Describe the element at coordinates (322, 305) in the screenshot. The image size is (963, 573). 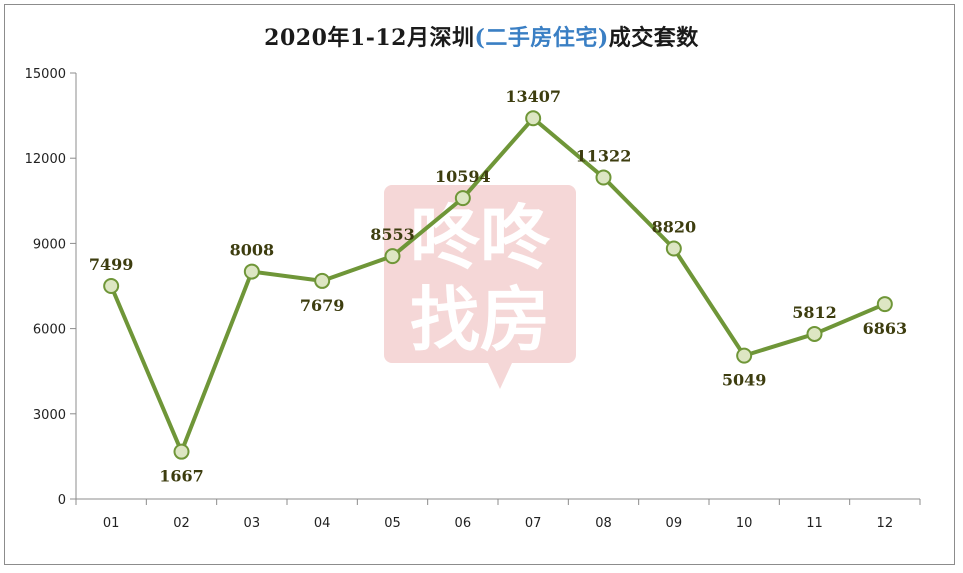
I see `data-label: 7679` at that location.